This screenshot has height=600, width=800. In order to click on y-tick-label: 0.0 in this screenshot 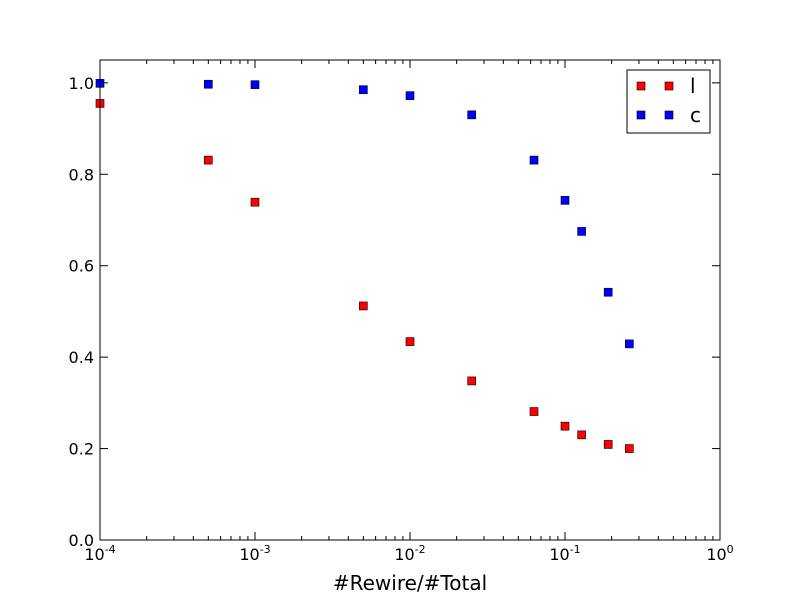, I will do `click(81, 540)`.